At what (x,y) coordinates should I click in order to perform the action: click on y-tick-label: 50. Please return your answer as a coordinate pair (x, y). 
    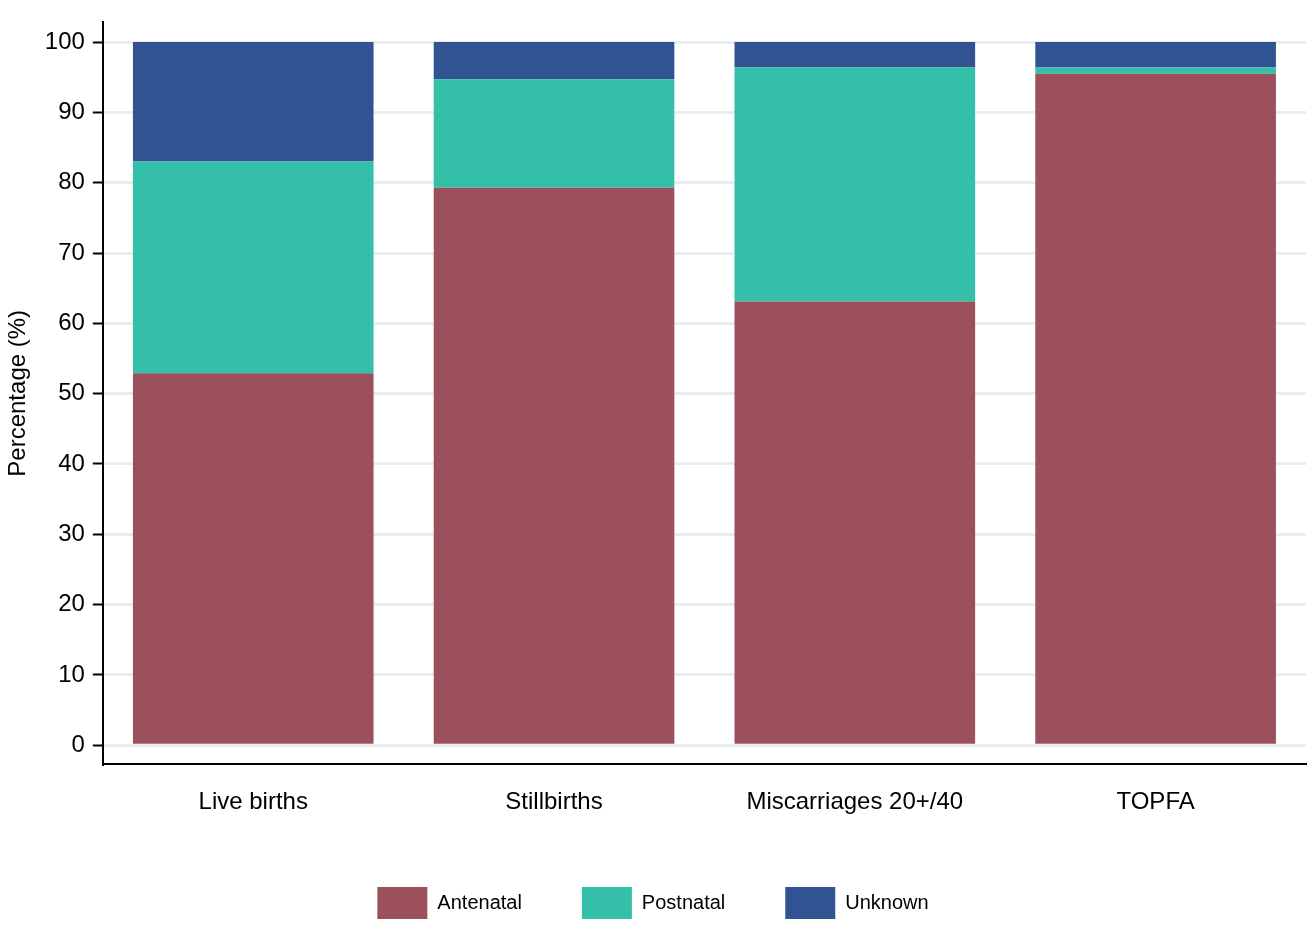
    Looking at the image, I should click on (71, 392).